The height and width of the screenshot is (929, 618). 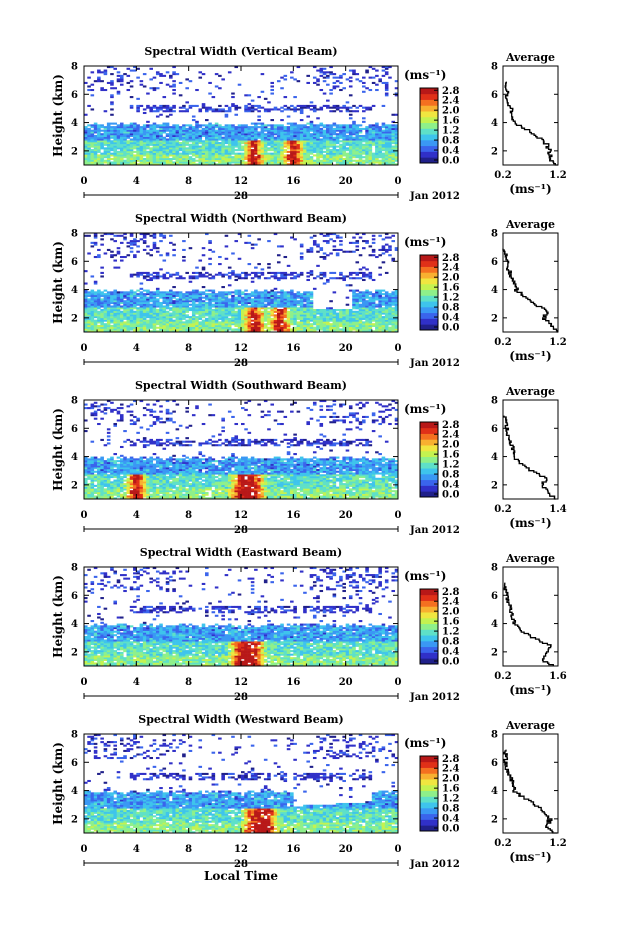 I want to click on panel-title: Spectral Width (Westward Beam), so click(x=240, y=719).